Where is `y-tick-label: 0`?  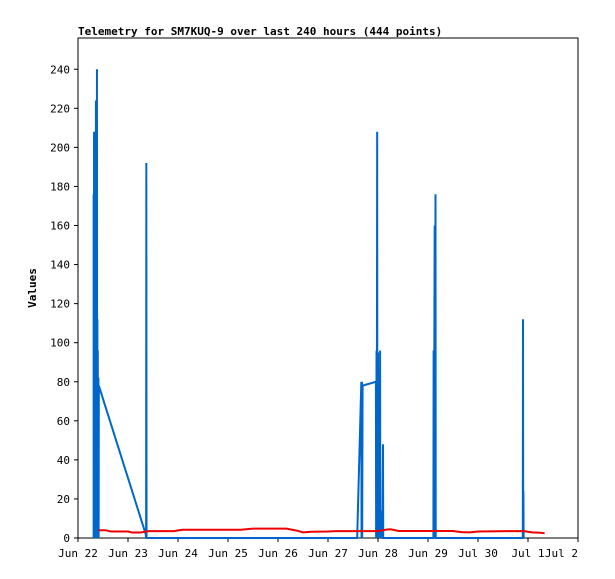 y-tick-label: 0 is located at coordinates (66, 538).